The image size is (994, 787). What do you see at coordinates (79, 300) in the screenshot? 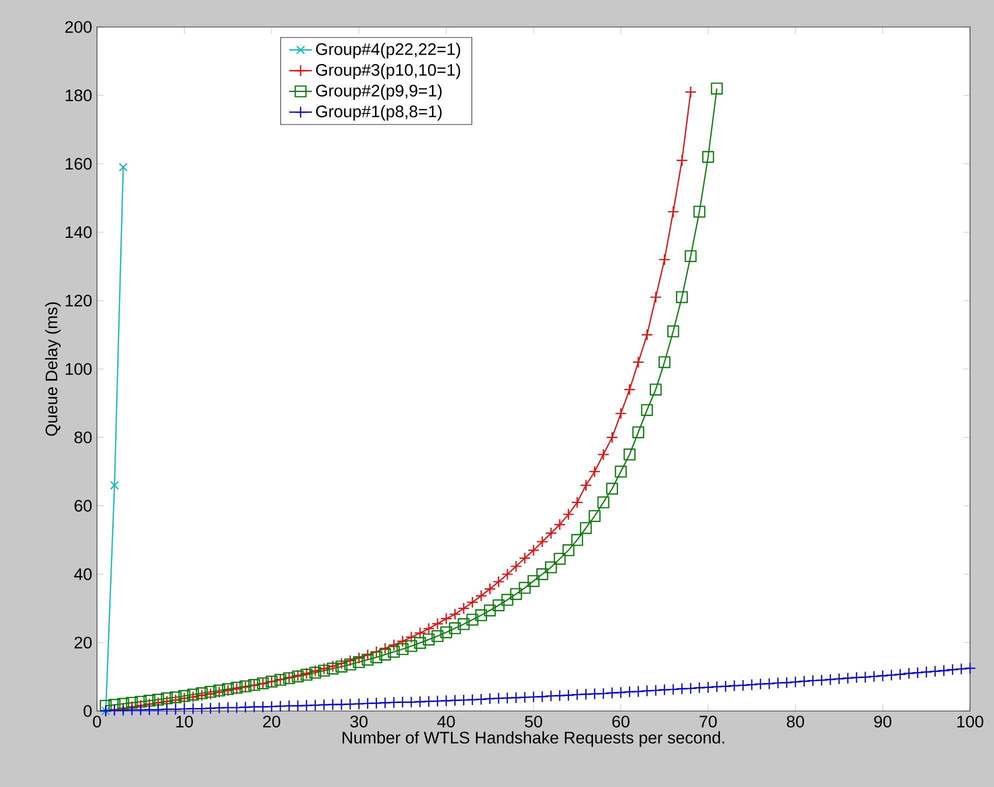
I see `y-tick-label: 120` at bounding box center [79, 300].